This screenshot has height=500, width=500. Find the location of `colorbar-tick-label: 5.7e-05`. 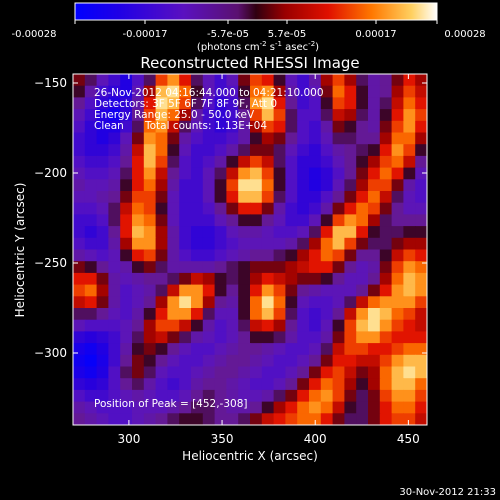

colorbar-tick-label: 5.7e-05 is located at coordinates (287, 34).